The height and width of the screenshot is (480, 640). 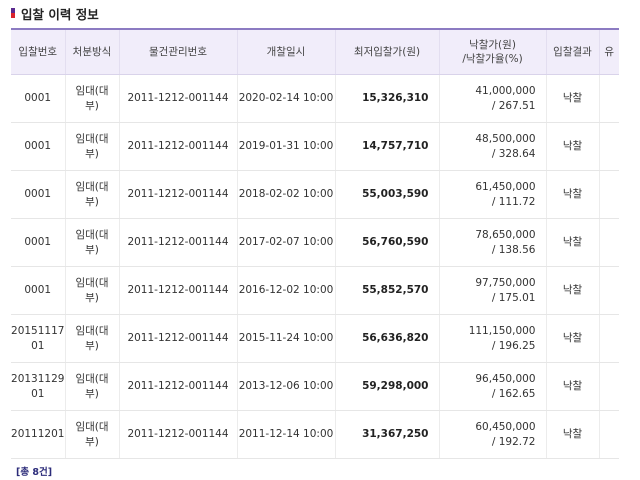 What do you see at coordinates (513, 345) in the screenshot?
I see `win-rate-value: / 196.25` at bounding box center [513, 345].